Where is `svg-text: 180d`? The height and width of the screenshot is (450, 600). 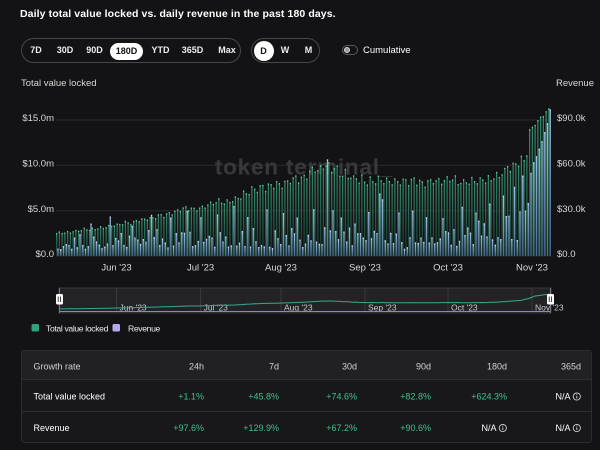 svg-text: 180d is located at coordinates (497, 367).